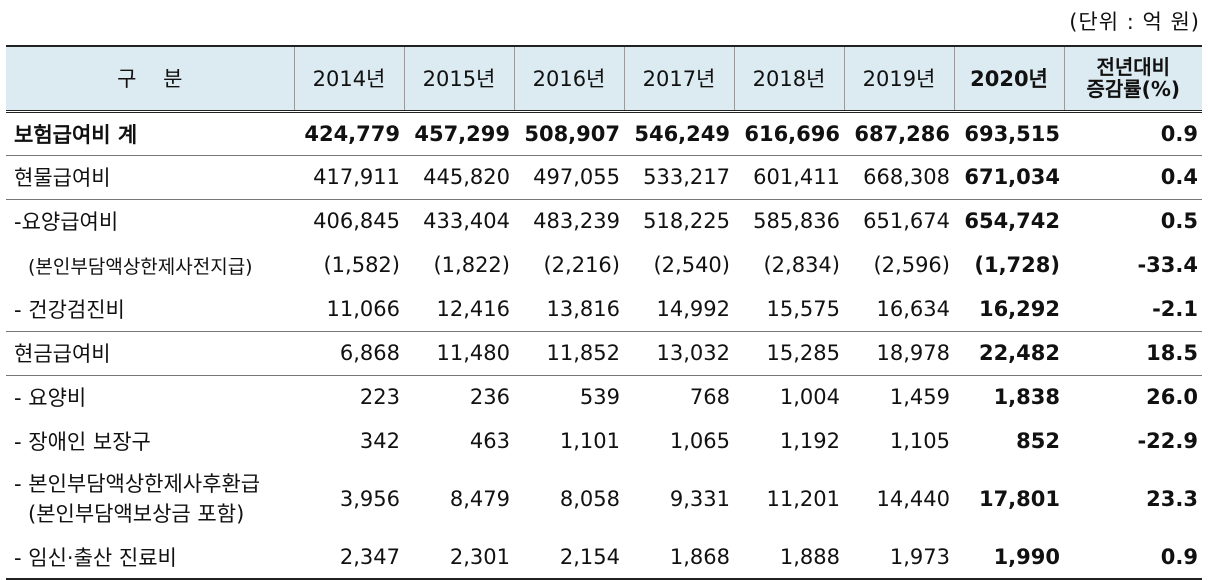 This screenshot has width=1208, height=580. Describe the element at coordinates (361, 265) in the screenshot. I see `cell-value: (1,582)` at that location.